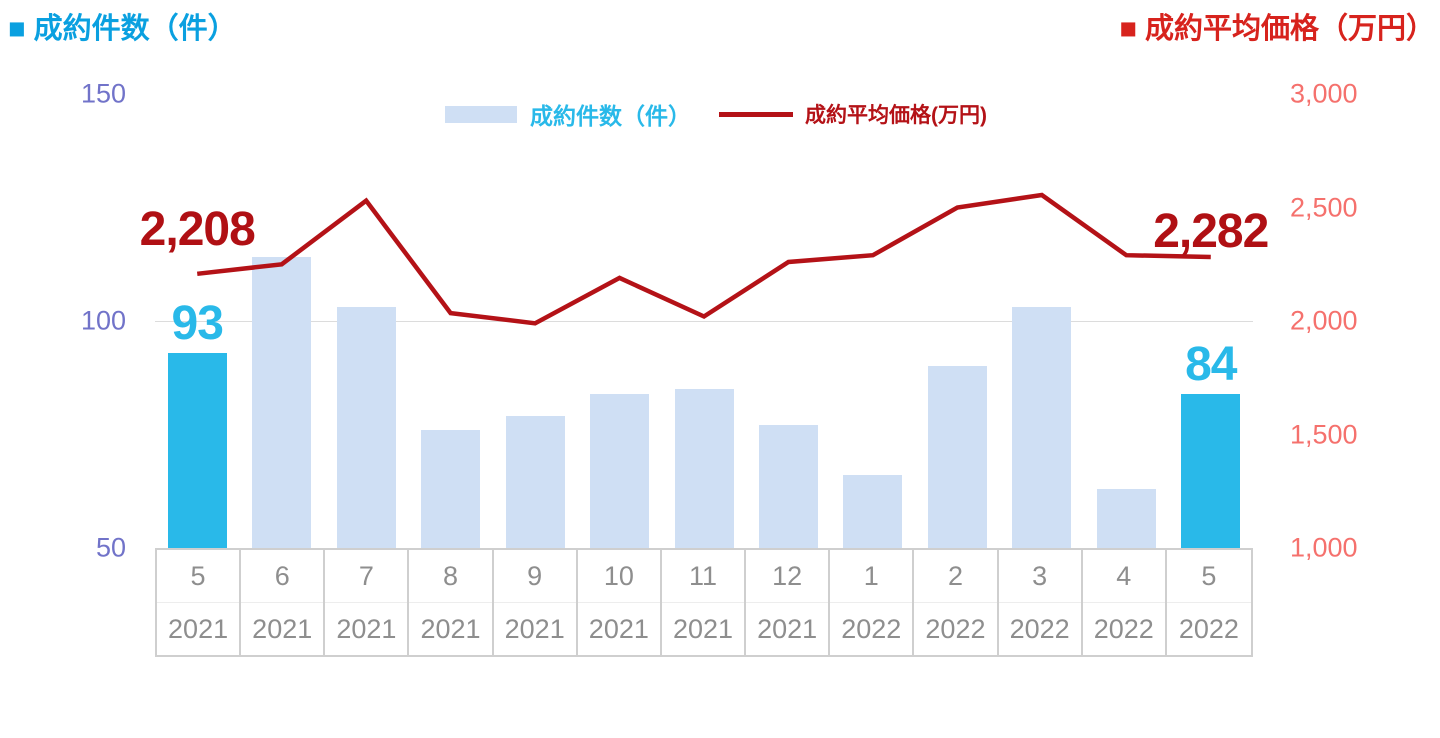  What do you see at coordinates (110, 547) in the screenshot?
I see `y-tick-left: 50` at bounding box center [110, 547].